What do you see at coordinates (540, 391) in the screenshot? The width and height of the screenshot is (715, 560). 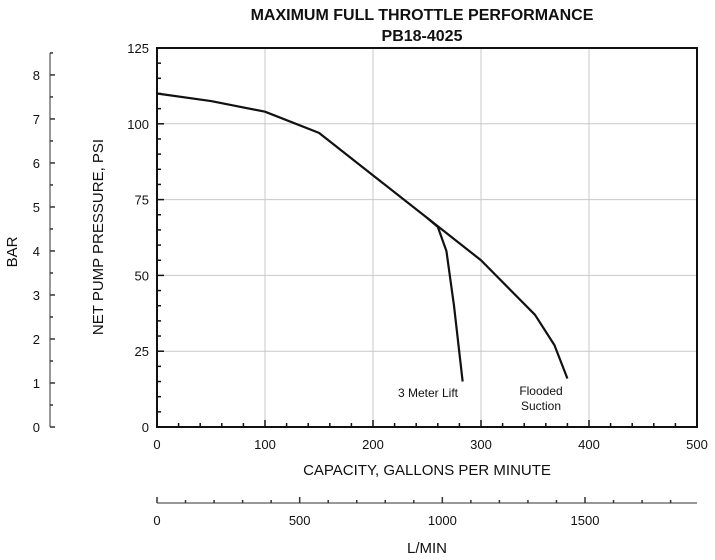 I see `series-label-flooded-suction: Flooded` at bounding box center [540, 391].